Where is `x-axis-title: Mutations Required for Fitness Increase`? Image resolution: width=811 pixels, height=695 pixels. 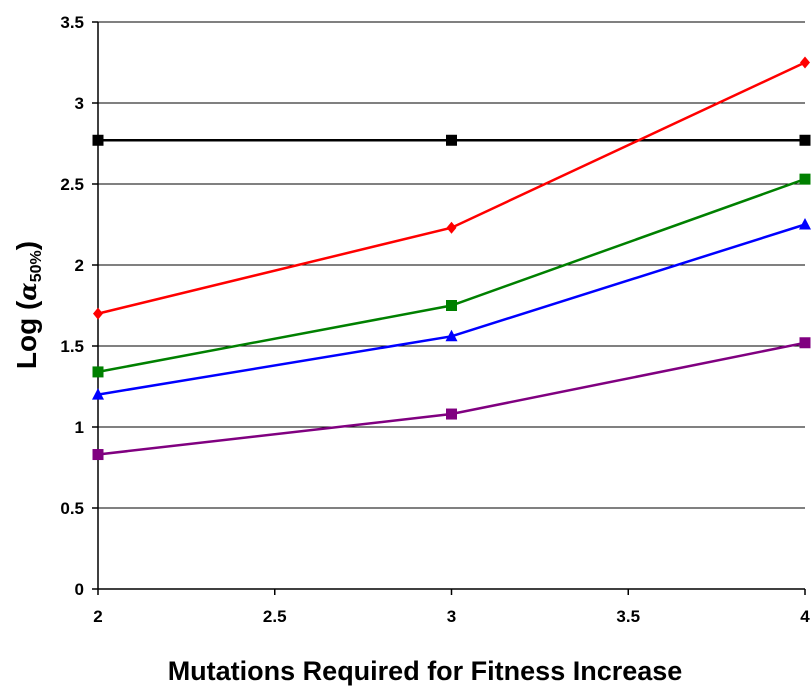 x-axis-title: Mutations Required for Fitness Increase is located at coordinates (425, 671).